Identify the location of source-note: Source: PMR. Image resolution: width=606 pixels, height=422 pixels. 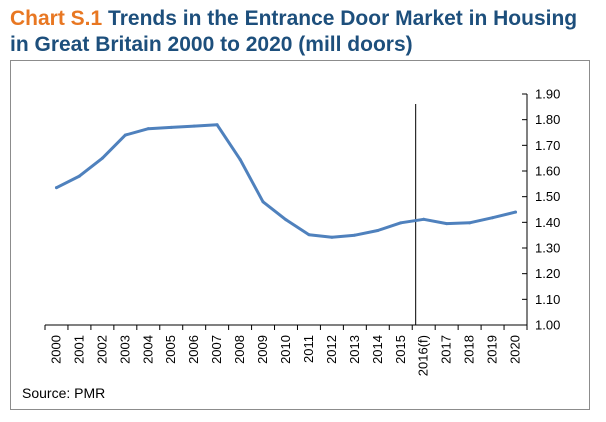
(64, 393).